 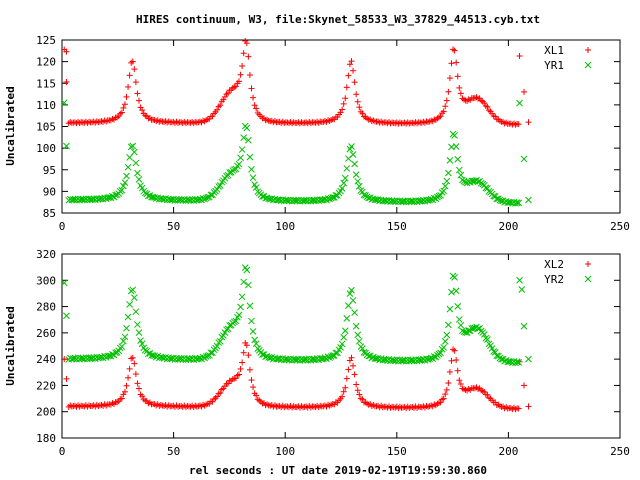 What do you see at coordinates (554, 279) in the screenshot?
I see `legend-label: YR2` at bounding box center [554, 279].